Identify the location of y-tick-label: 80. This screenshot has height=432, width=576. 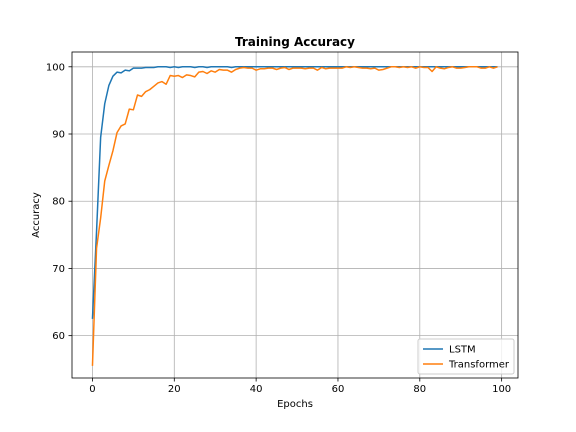
(58, 202).